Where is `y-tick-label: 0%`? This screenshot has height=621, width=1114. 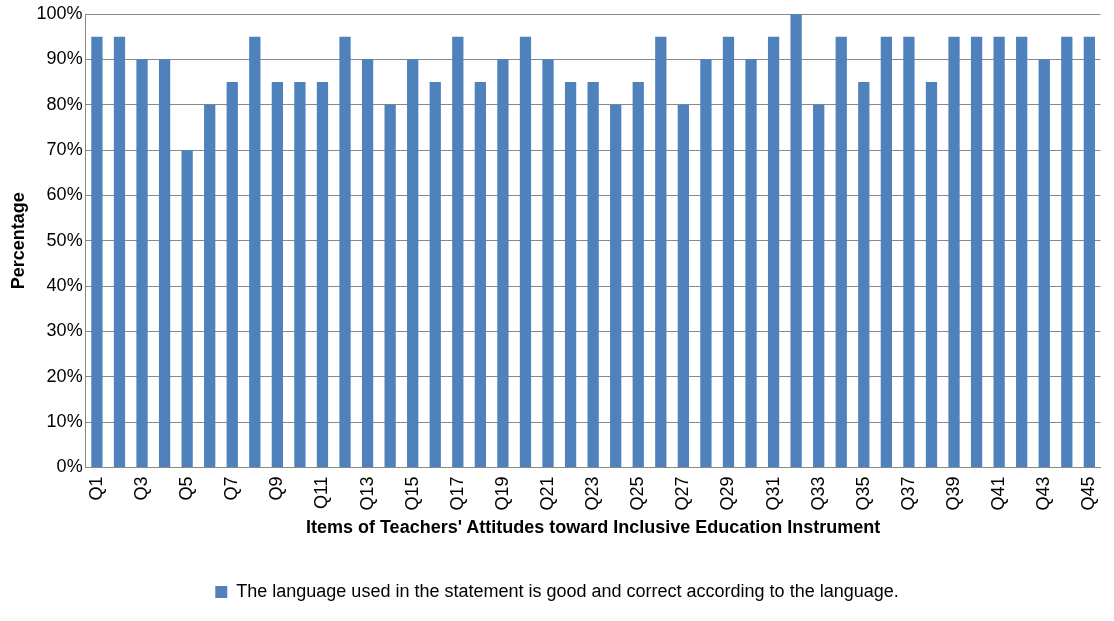
y-tick-label: 0% is located at coordinates (69, 466).